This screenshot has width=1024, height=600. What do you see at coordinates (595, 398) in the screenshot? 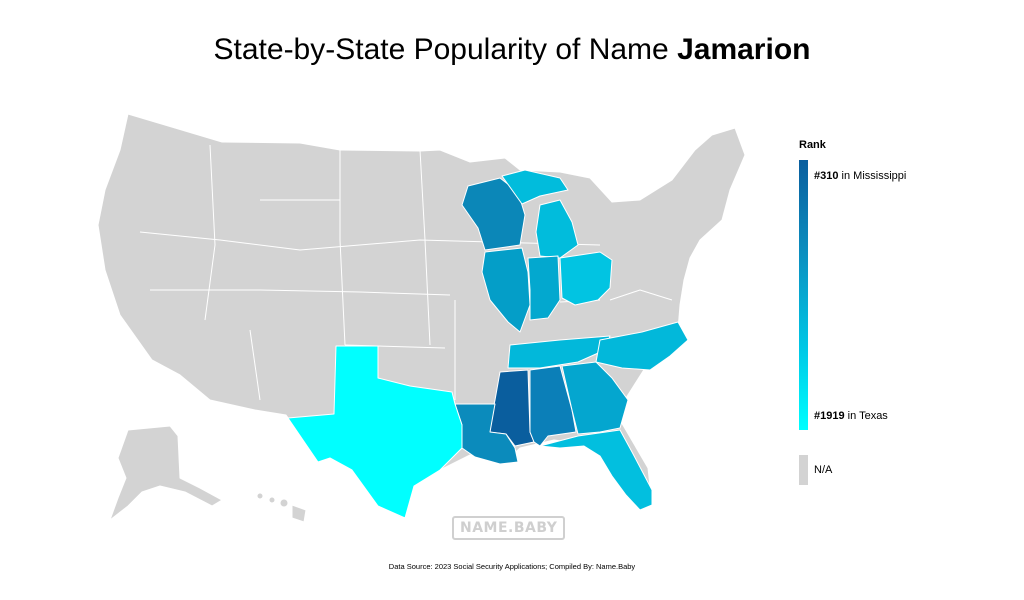
I see `state-georgia` at bounding box center [595, 398].